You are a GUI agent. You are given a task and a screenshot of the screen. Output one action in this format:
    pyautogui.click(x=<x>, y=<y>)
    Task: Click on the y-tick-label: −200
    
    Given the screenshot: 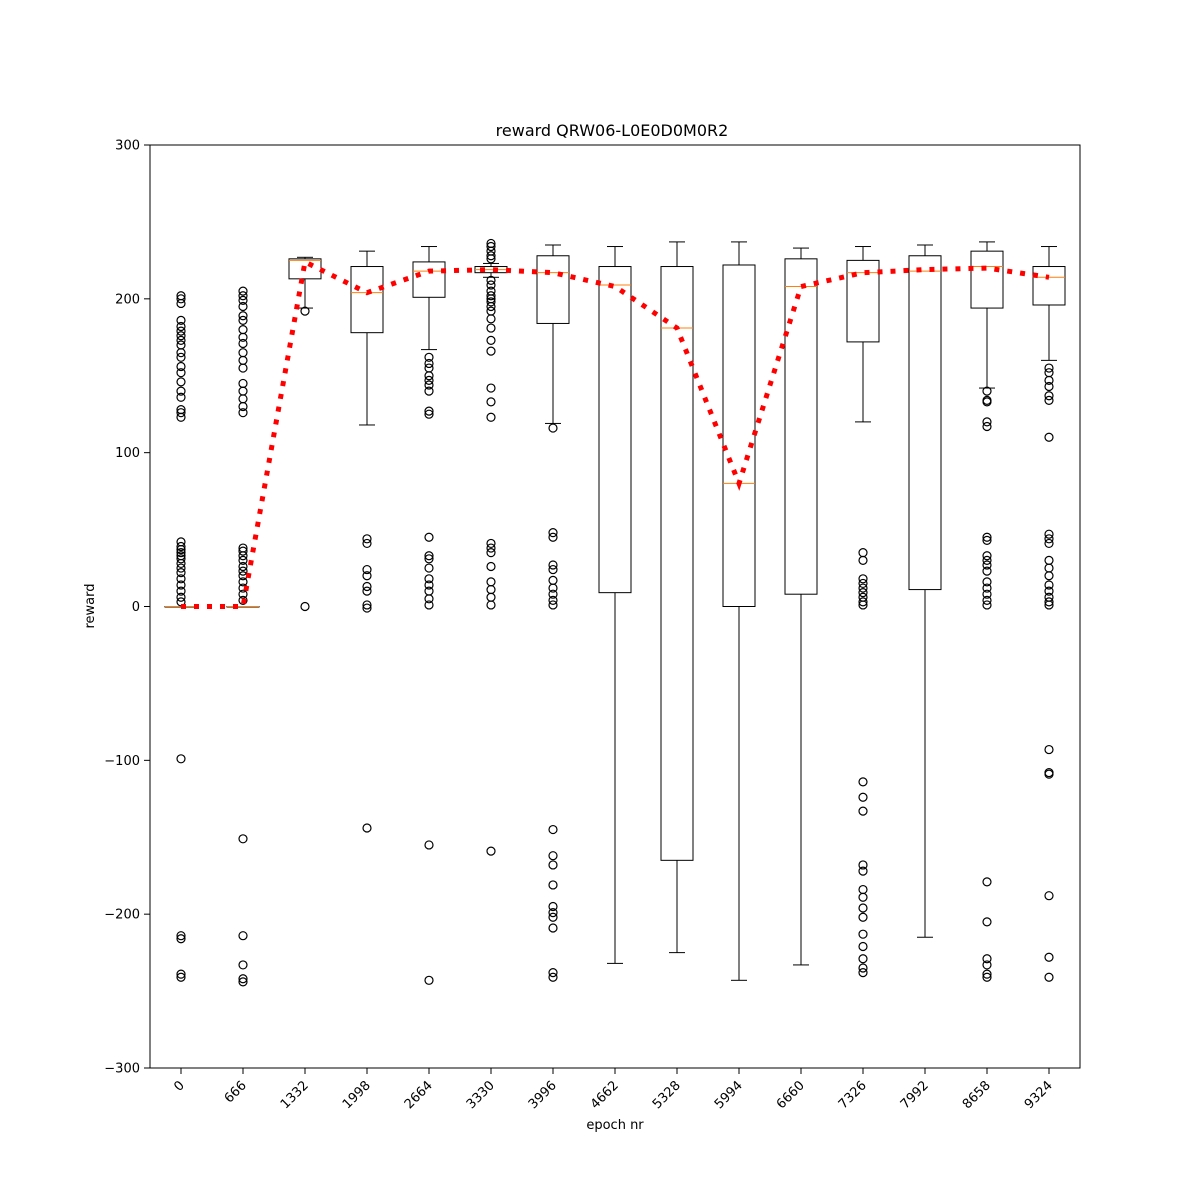 What is the action you would take?
    pyautogui.click(x=122, y=915)
    